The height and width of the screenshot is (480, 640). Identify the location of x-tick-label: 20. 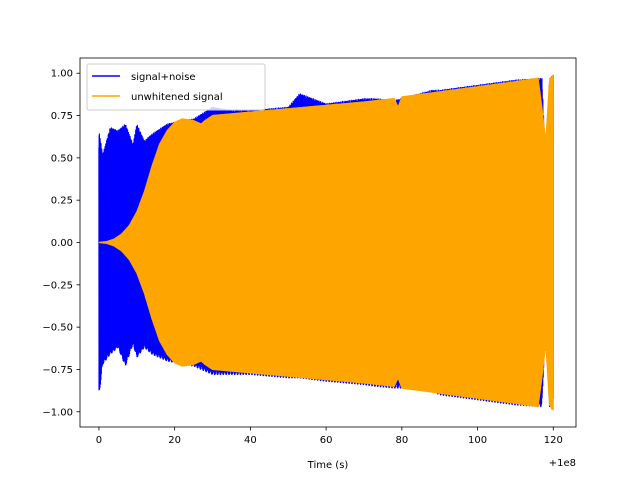
(174, 440).